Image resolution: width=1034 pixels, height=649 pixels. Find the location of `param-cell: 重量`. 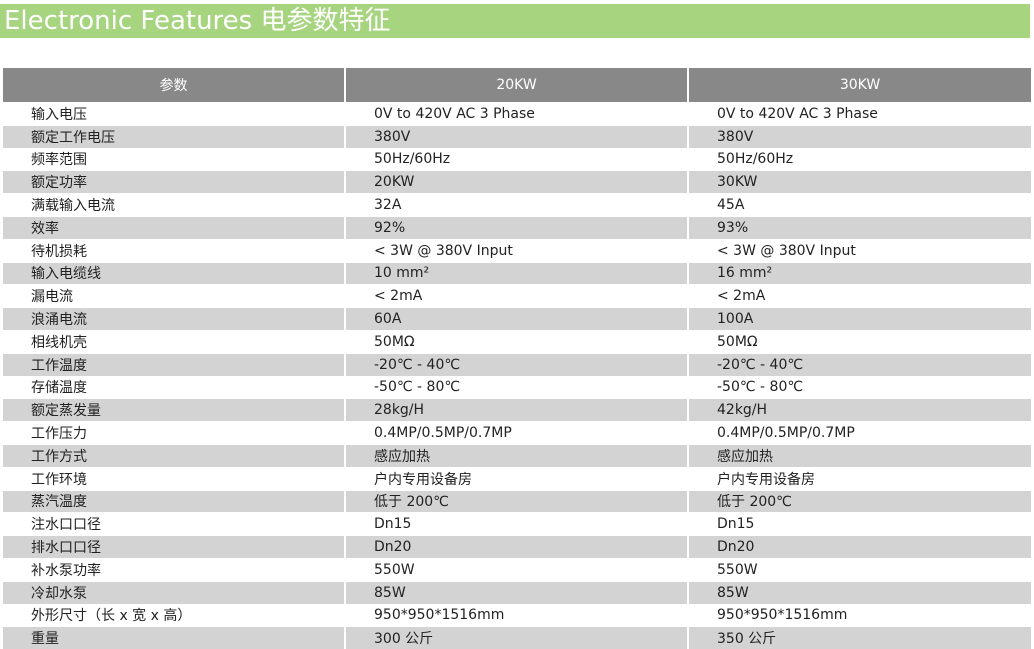

param-cell: 重量 is located at coordinates (174, 638).